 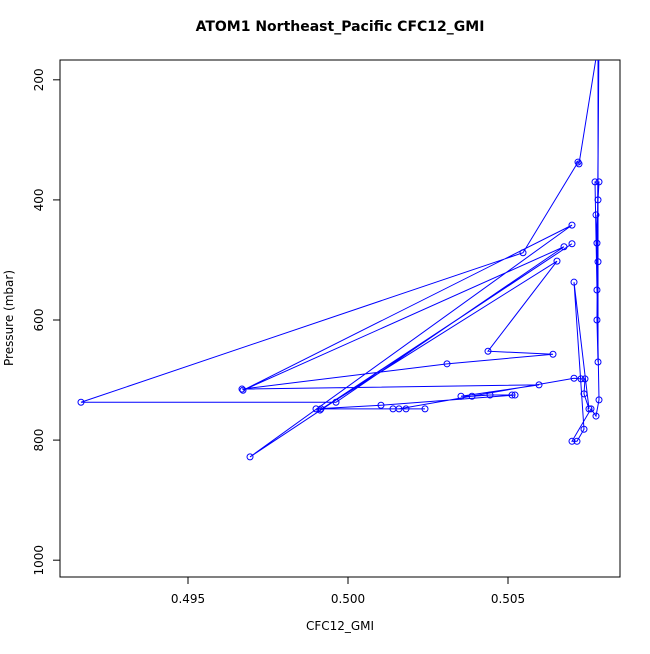 I want to click on y-tick-label: 1000, so click(x=39, y=560).